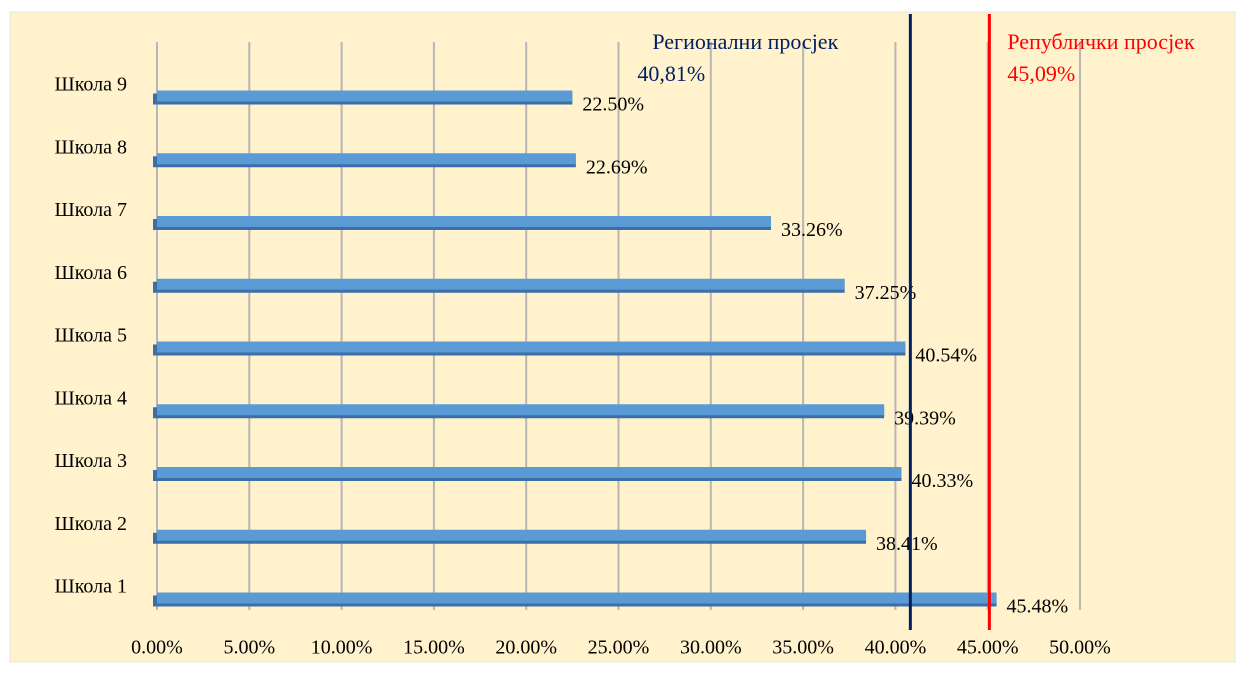 The width and height of the screenshot is (1259, 676). Describe the element at coordinates (91, 336) in the screenshot. I see `y-tick-label: Школа 5` at that location.